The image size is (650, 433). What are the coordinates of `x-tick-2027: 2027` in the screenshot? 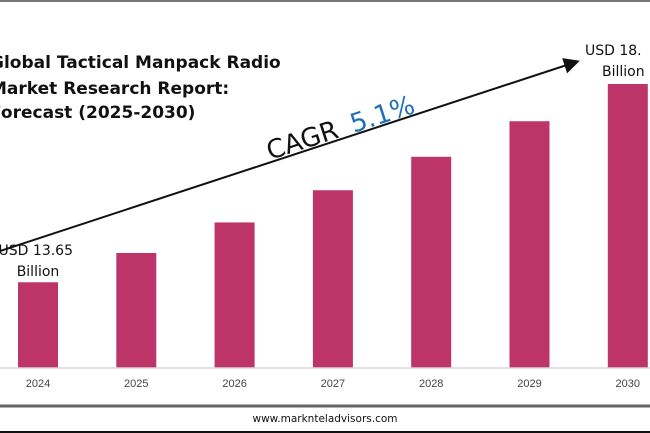 It's located at (333, 384).